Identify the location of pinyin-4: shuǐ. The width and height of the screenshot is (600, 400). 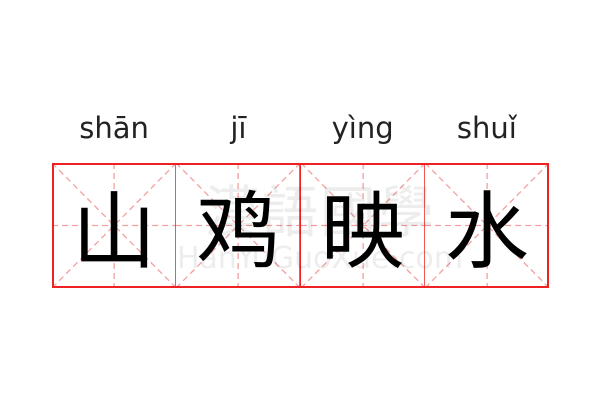
(486, 128).